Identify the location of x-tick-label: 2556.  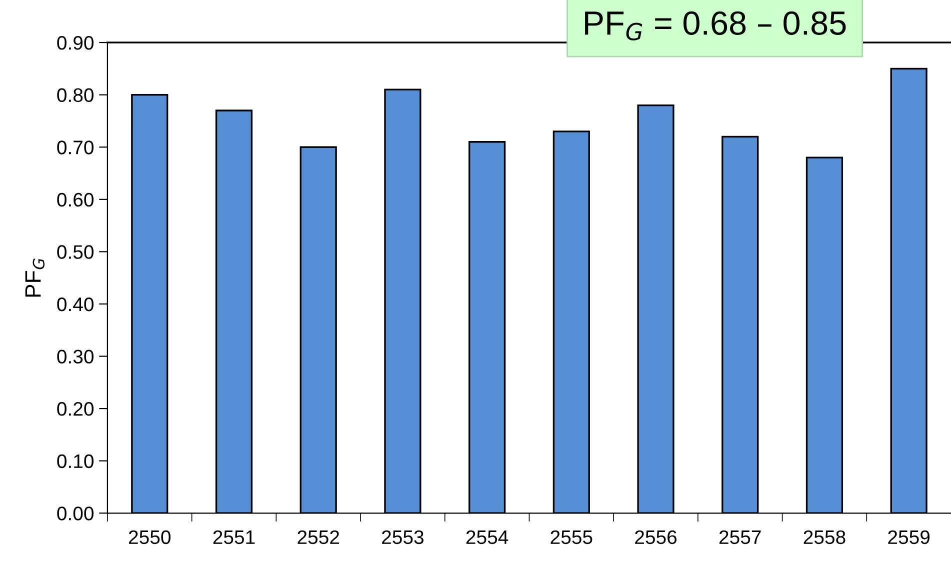
(656, 537).